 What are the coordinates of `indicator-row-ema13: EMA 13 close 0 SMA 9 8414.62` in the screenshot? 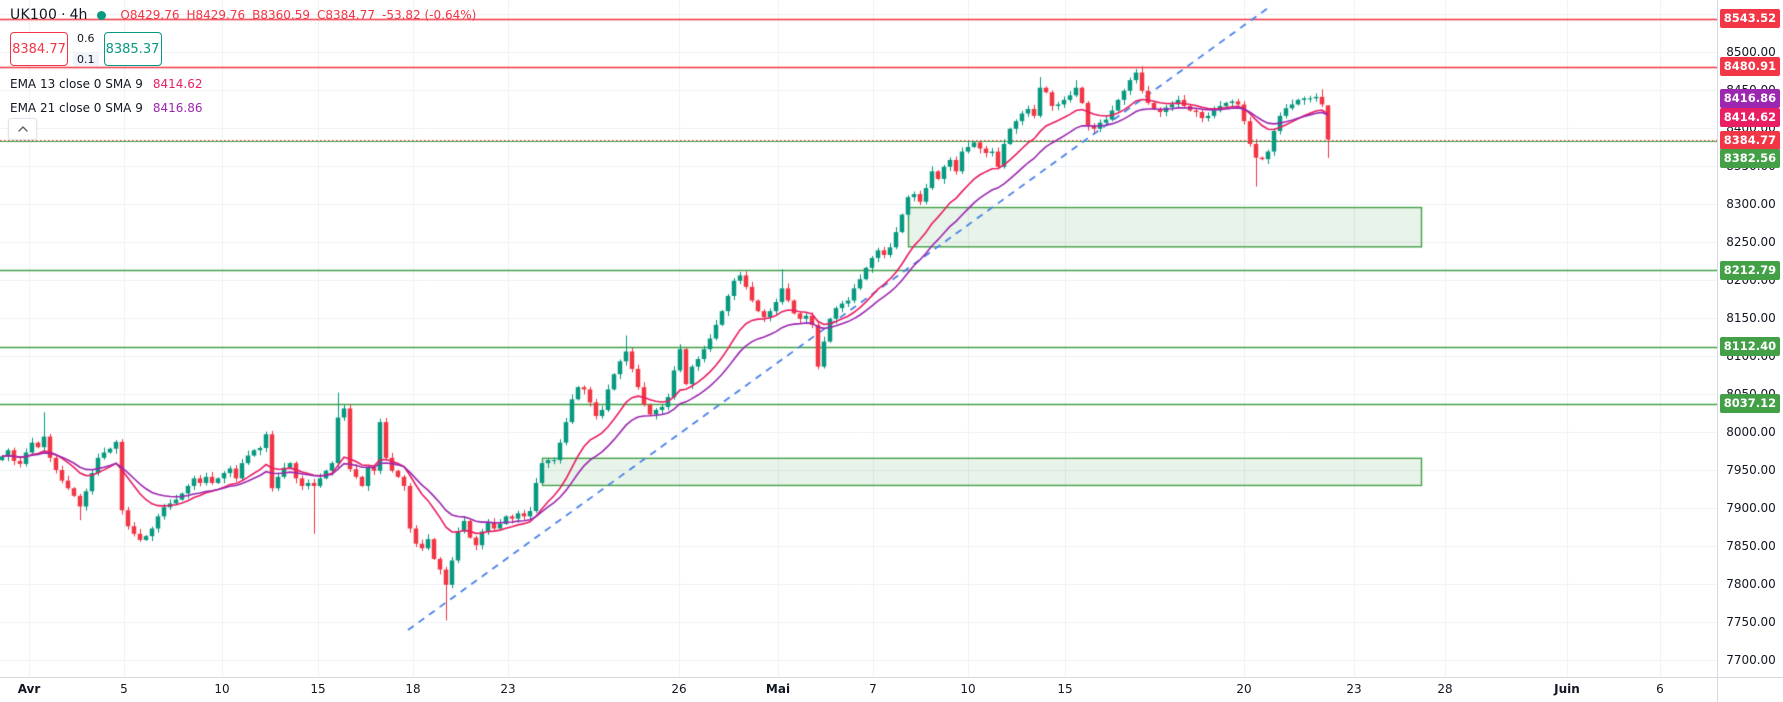 It's located at (243, 84).